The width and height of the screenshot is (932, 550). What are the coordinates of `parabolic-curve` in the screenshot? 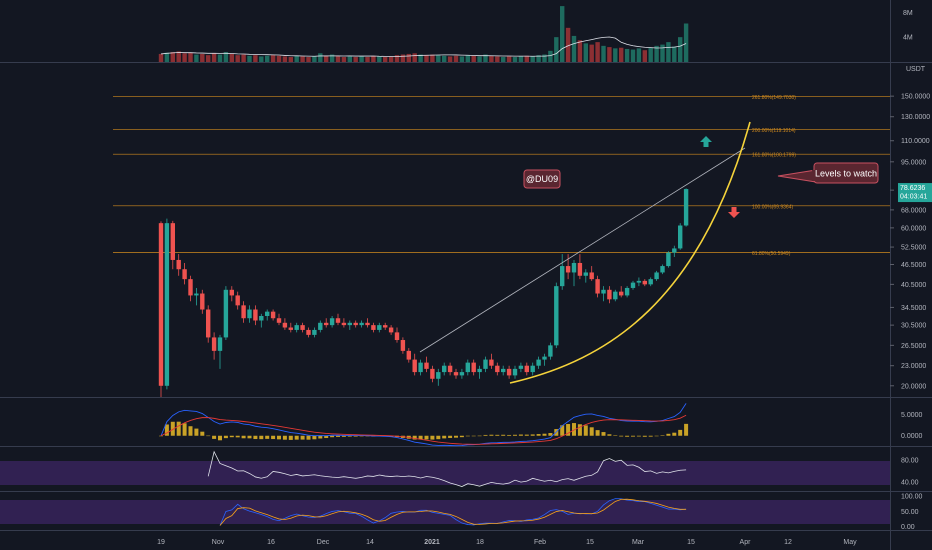 It's located at (630, 252).